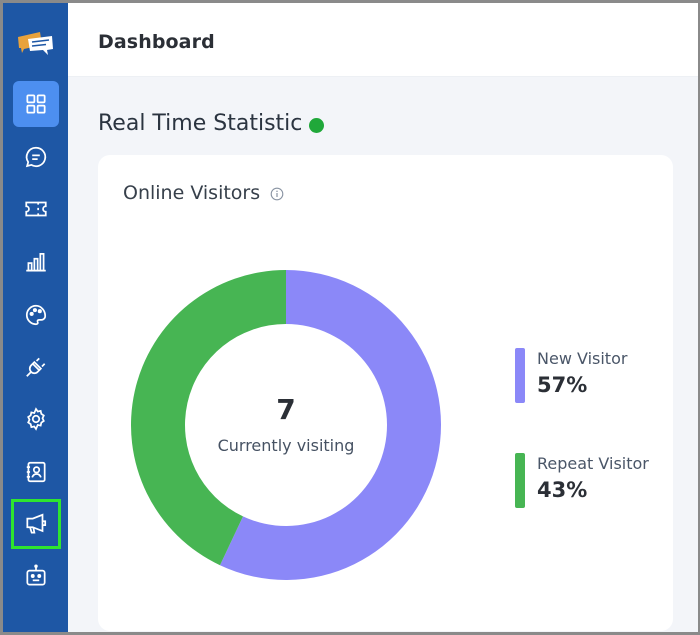  What do you see at coordinates (383, 40) in the screenshot?
I see `top-header: Dashboard` at bounding box center [383, 40].